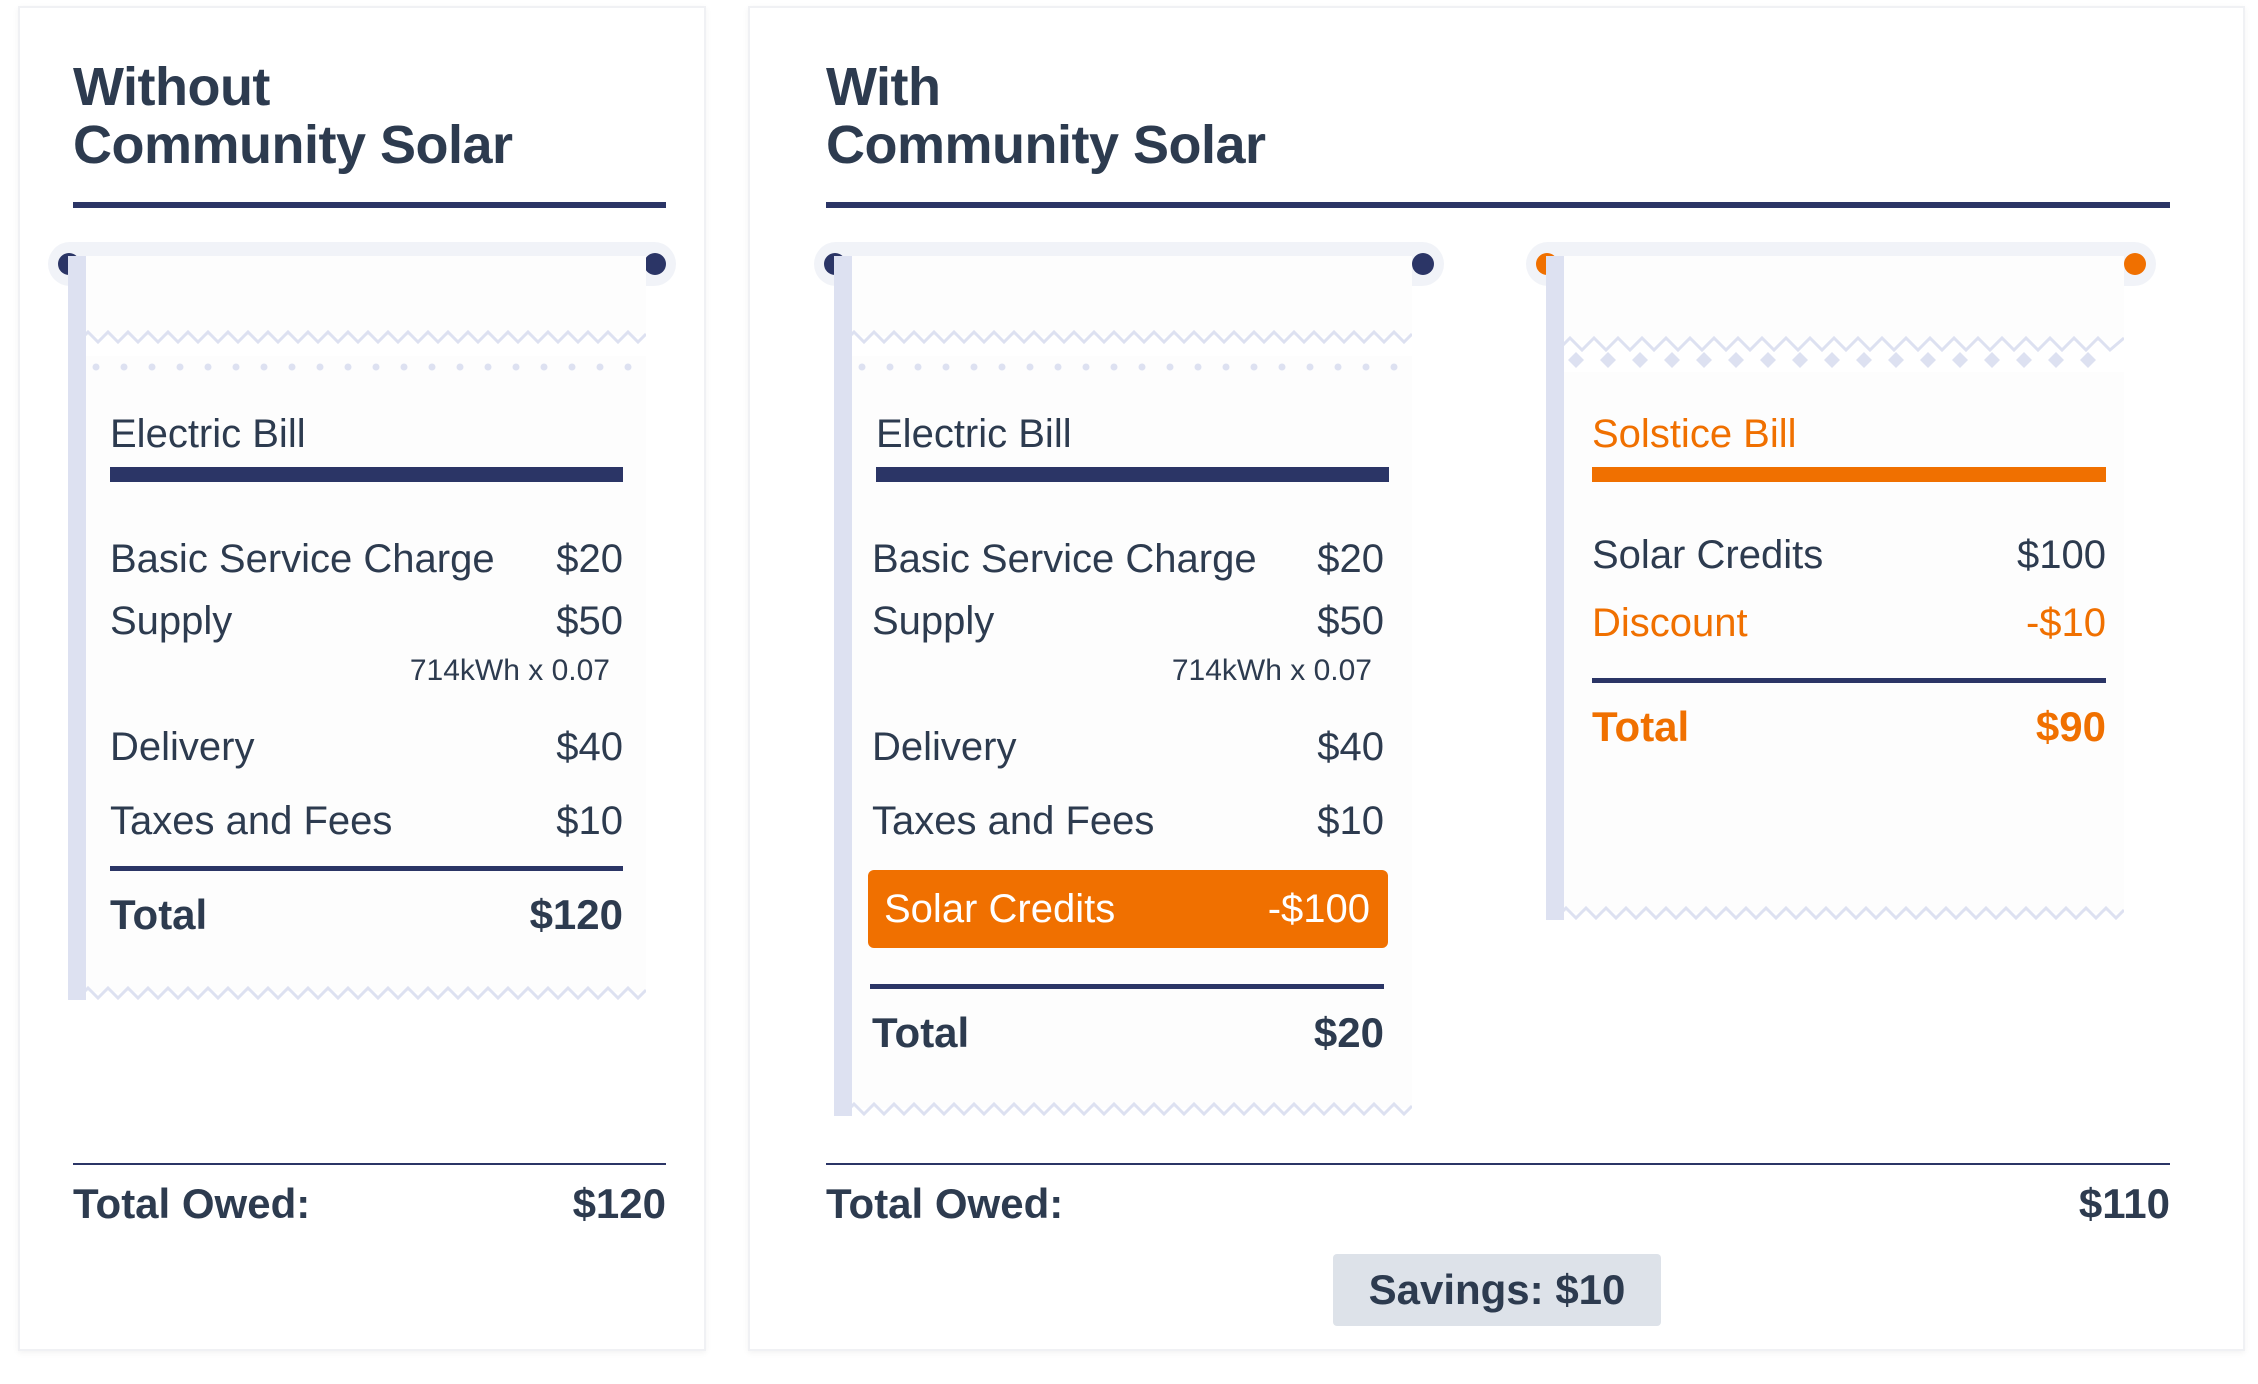  Describe the element at coordinates (1498, 1204) in the screenshot. I see `total-owed: Total Owed: $110` at that location.